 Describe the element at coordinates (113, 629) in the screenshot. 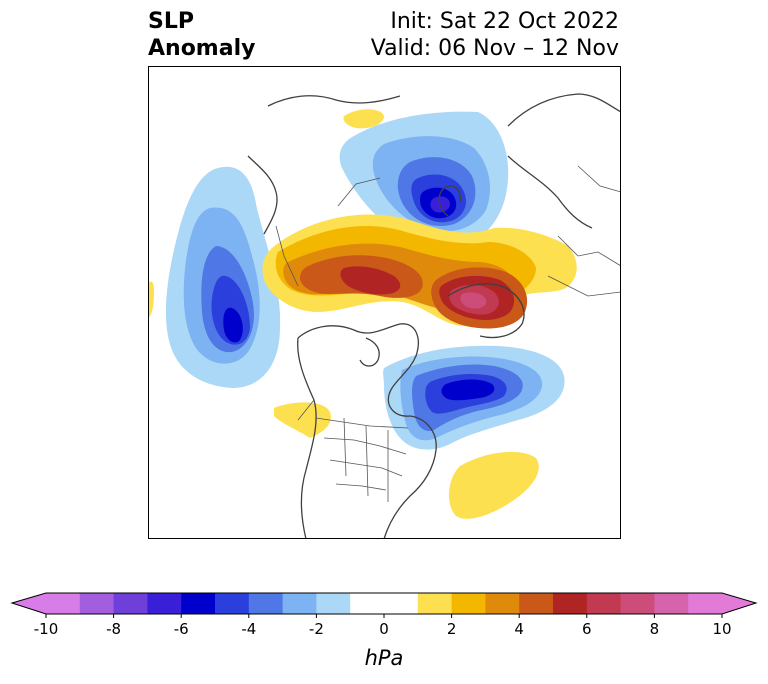

I see `colorbar-tick-label: -8` at that location.